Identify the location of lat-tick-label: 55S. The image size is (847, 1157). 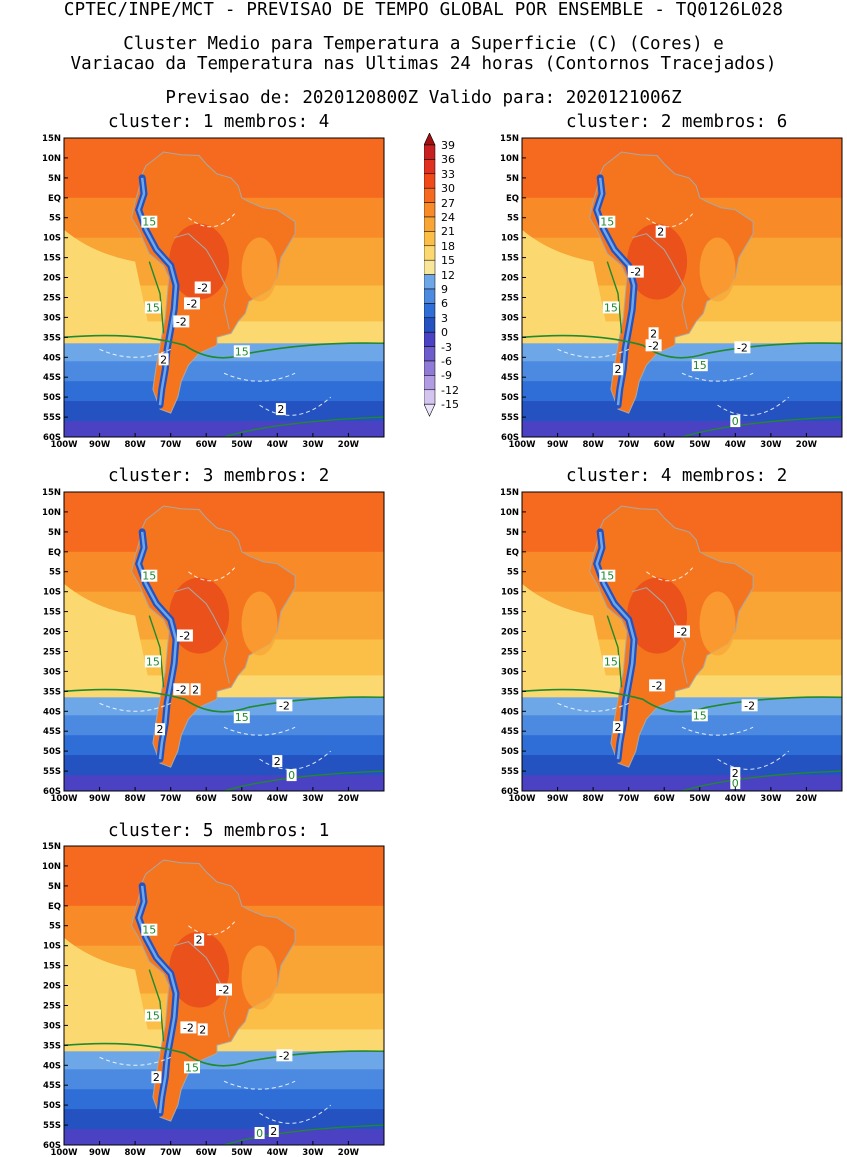
(52, 418).